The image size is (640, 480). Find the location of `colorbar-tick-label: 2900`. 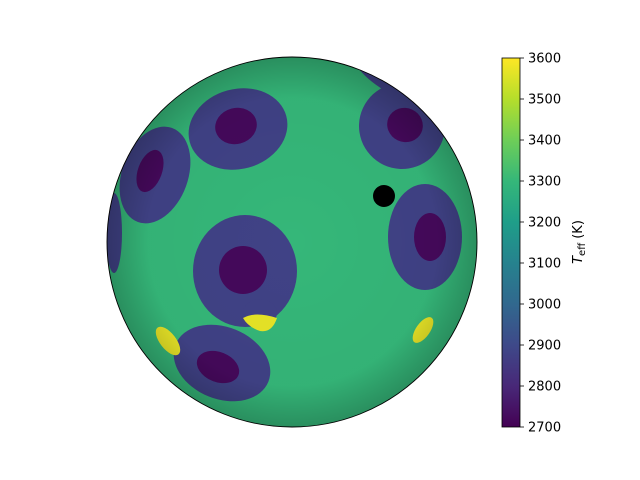

colorbar-tick-label: 2900 is located at coordinates (544, 346).